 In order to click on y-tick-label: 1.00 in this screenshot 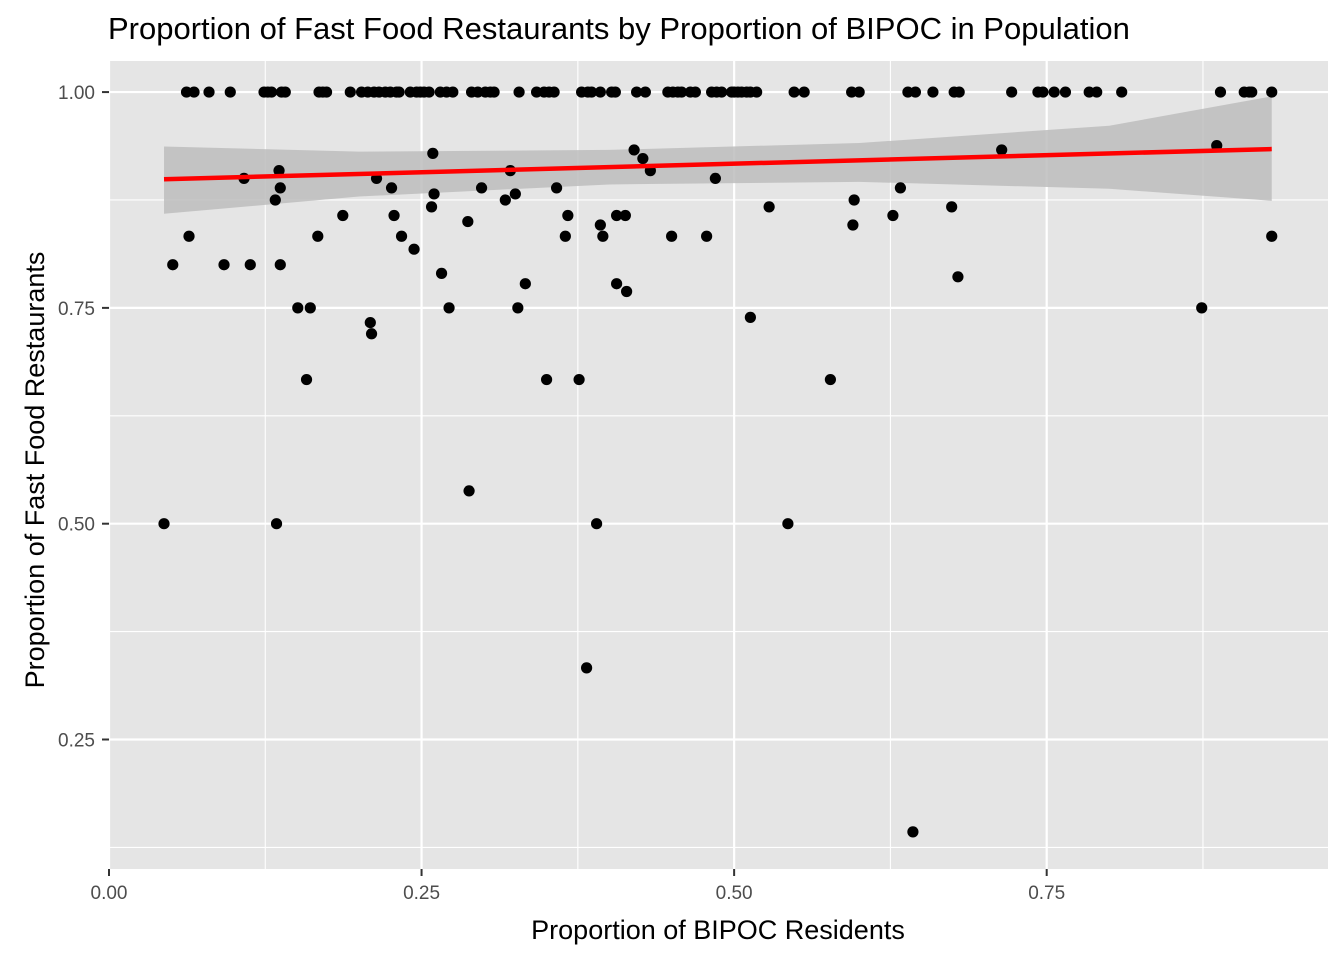, I will do `click(76, 93)`.